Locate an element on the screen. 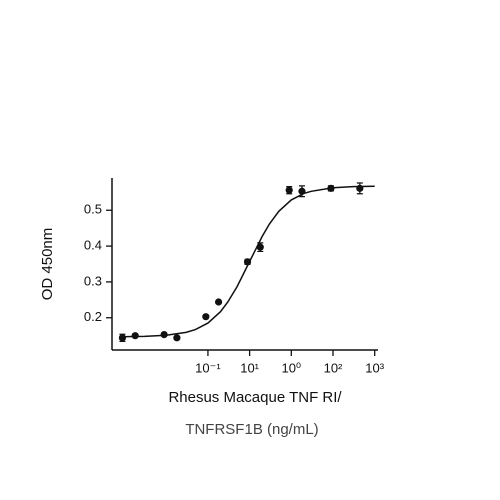  y-tick-label: 0.2 is located at coordinates (93, 316).